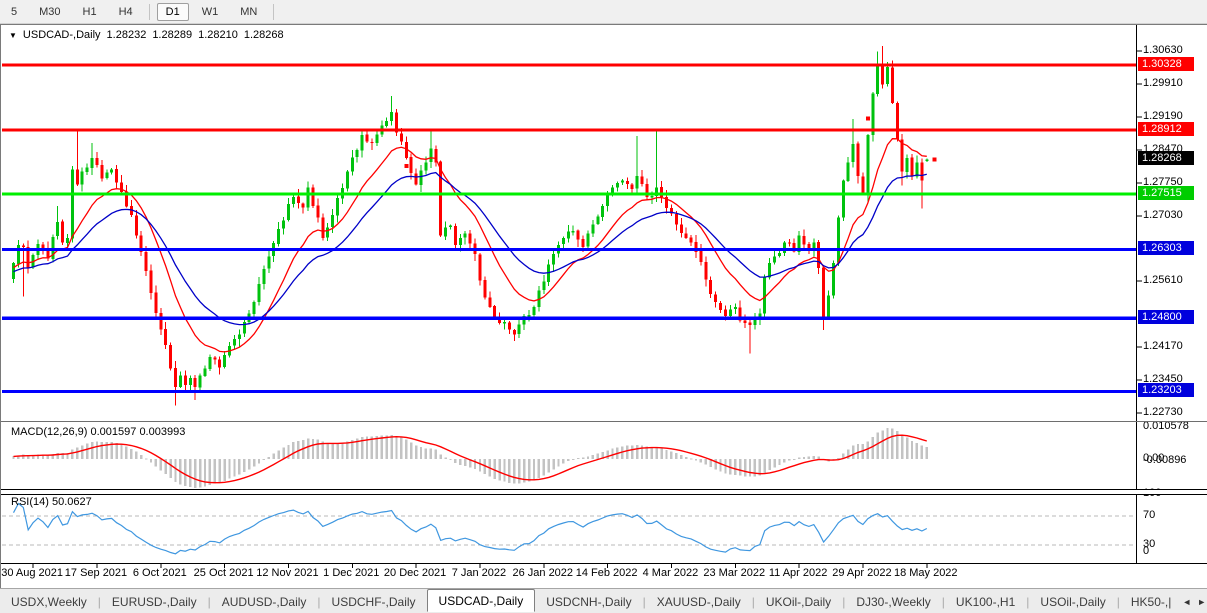 This screenshot has width=1207, height=613. What do you see at coordinates (1166, 426) in the screenshot?
I see `macd-tick-label: 0.010578` at bounding box center [1166, 426].